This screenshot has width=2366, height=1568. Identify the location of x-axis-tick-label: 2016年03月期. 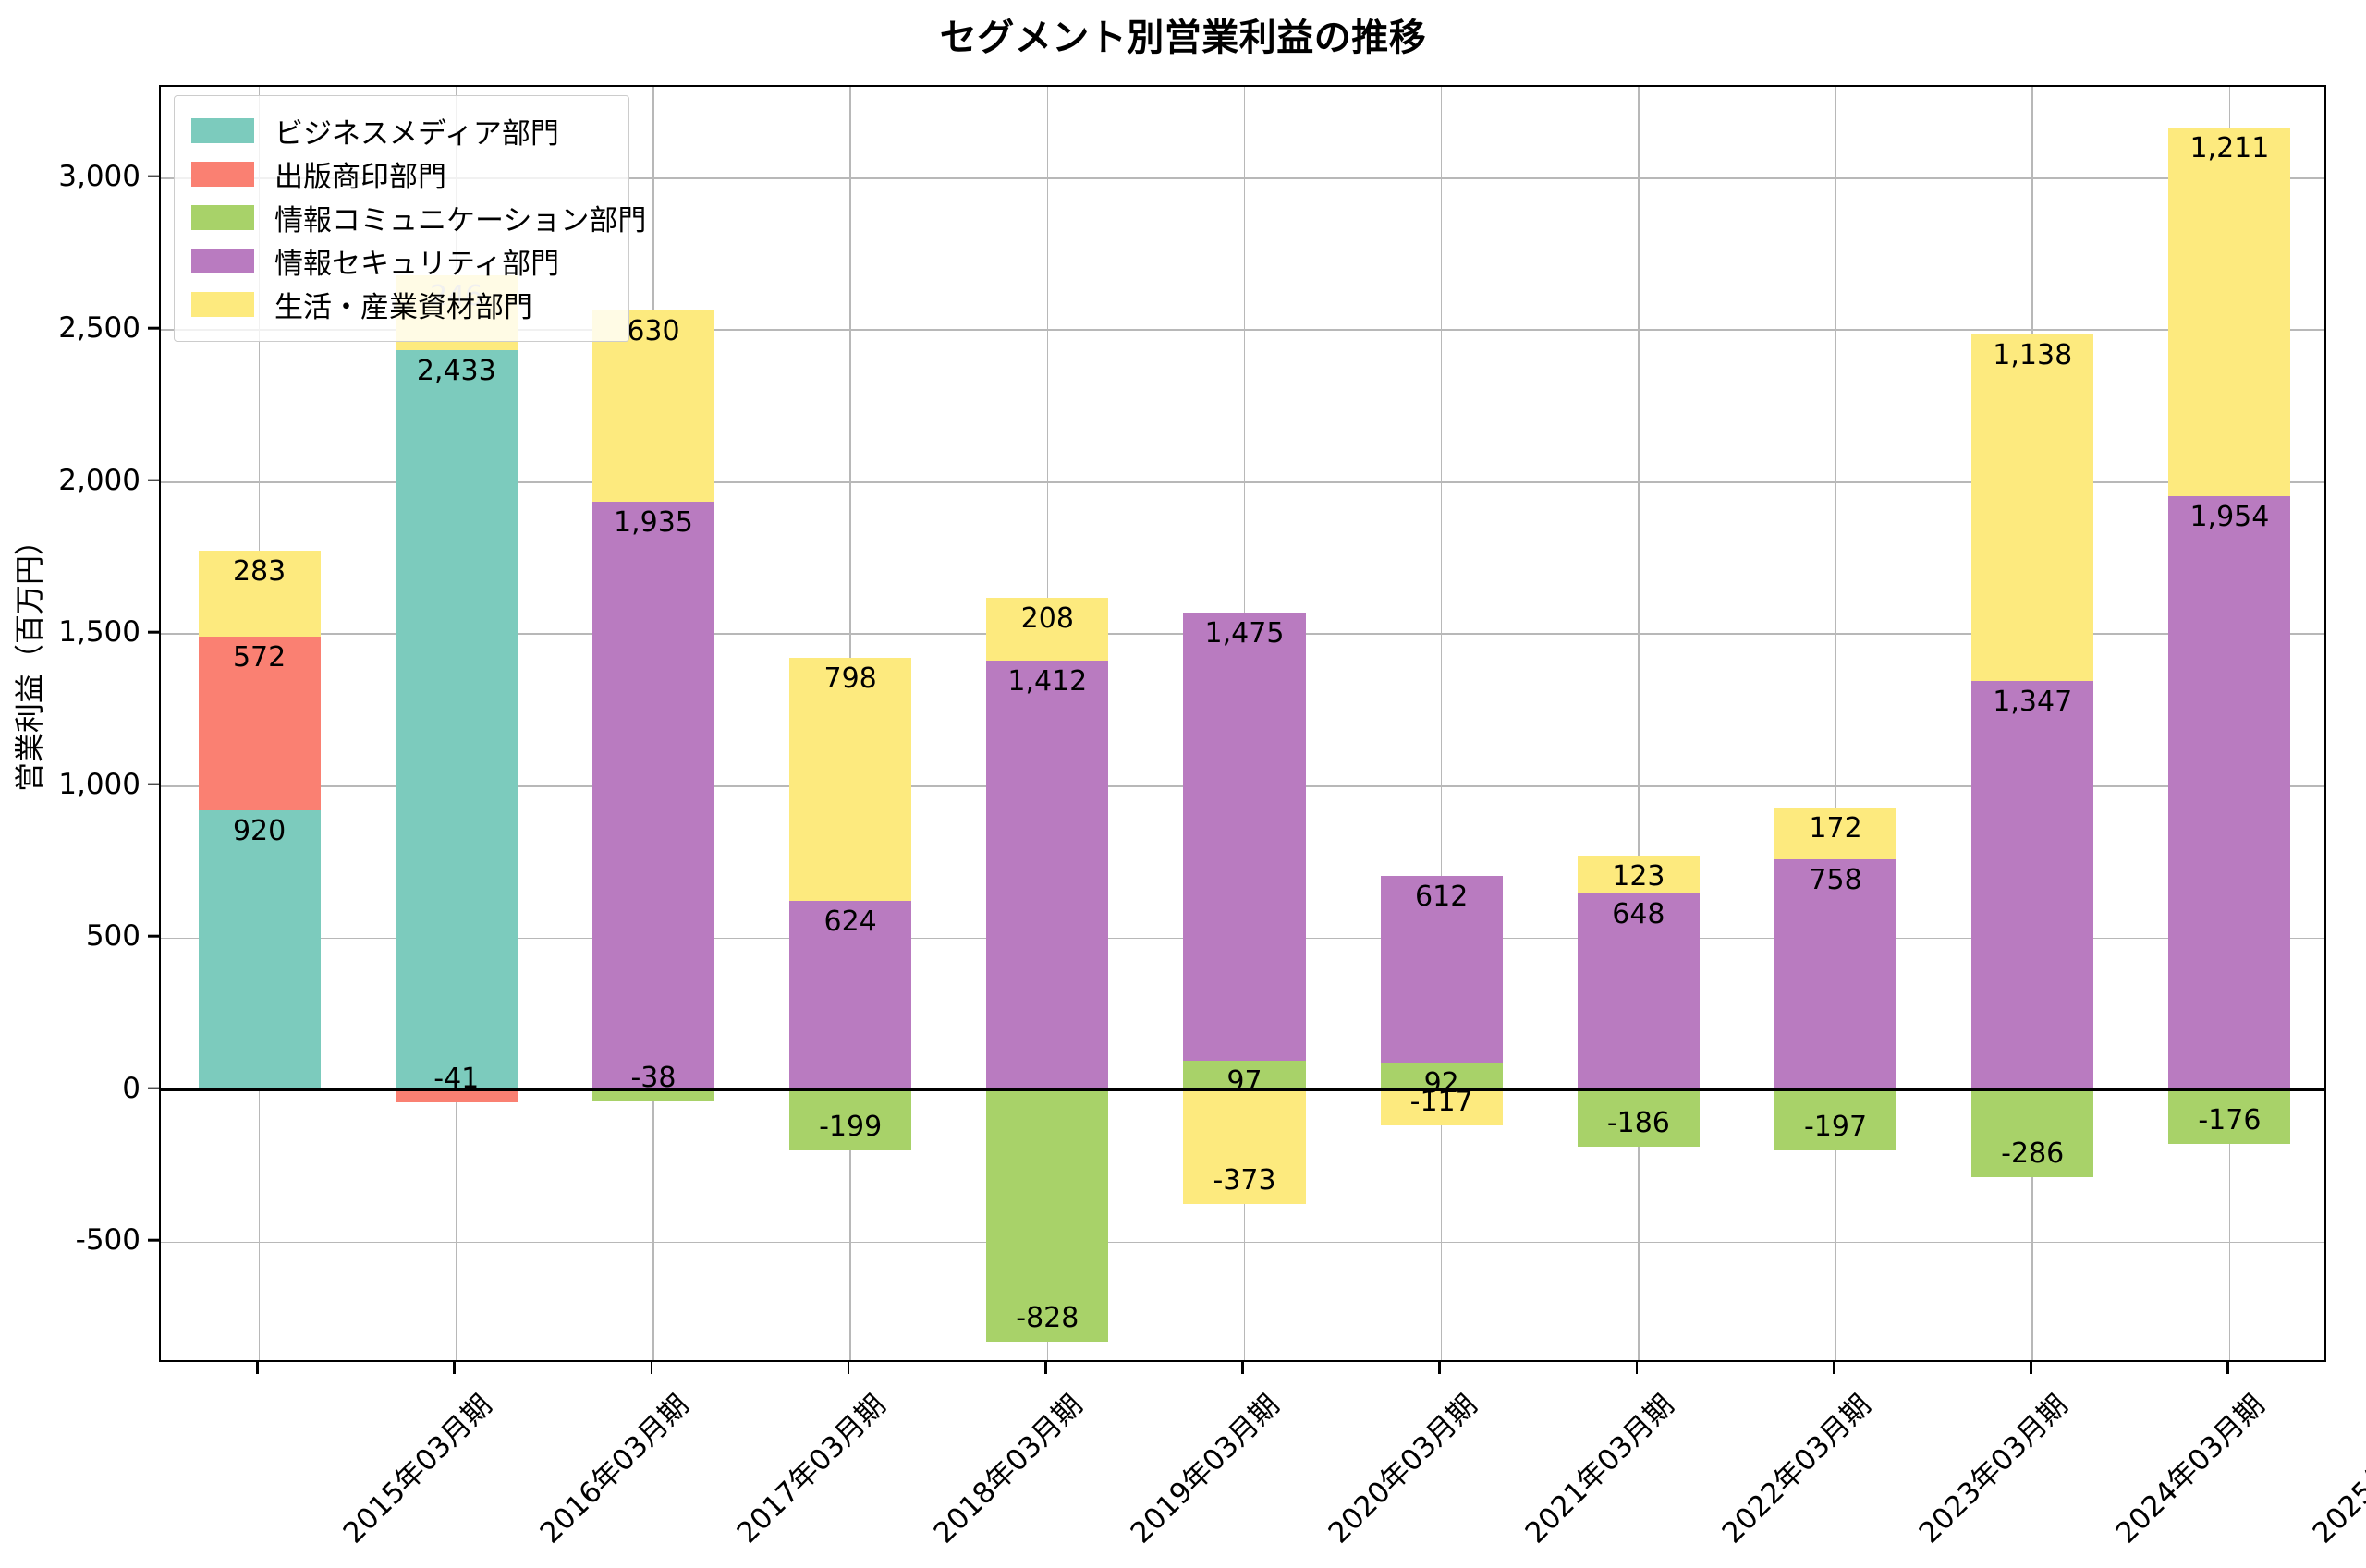
(615, 1469).